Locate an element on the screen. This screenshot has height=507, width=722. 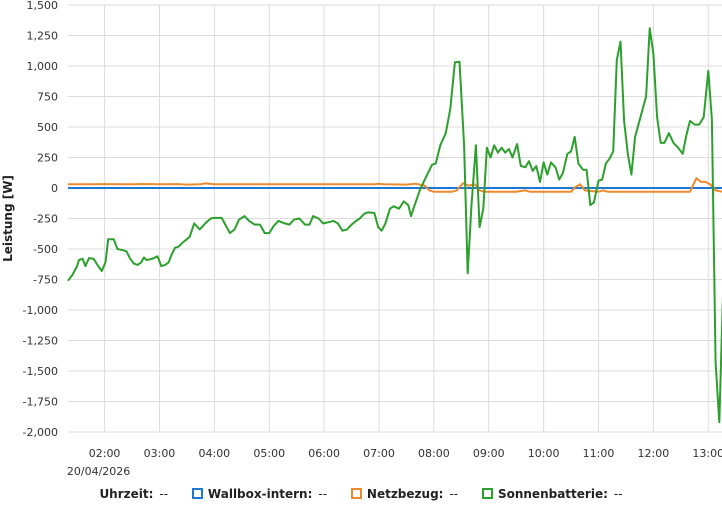
legend-time-value: -- is located at coordinates (164, 493).